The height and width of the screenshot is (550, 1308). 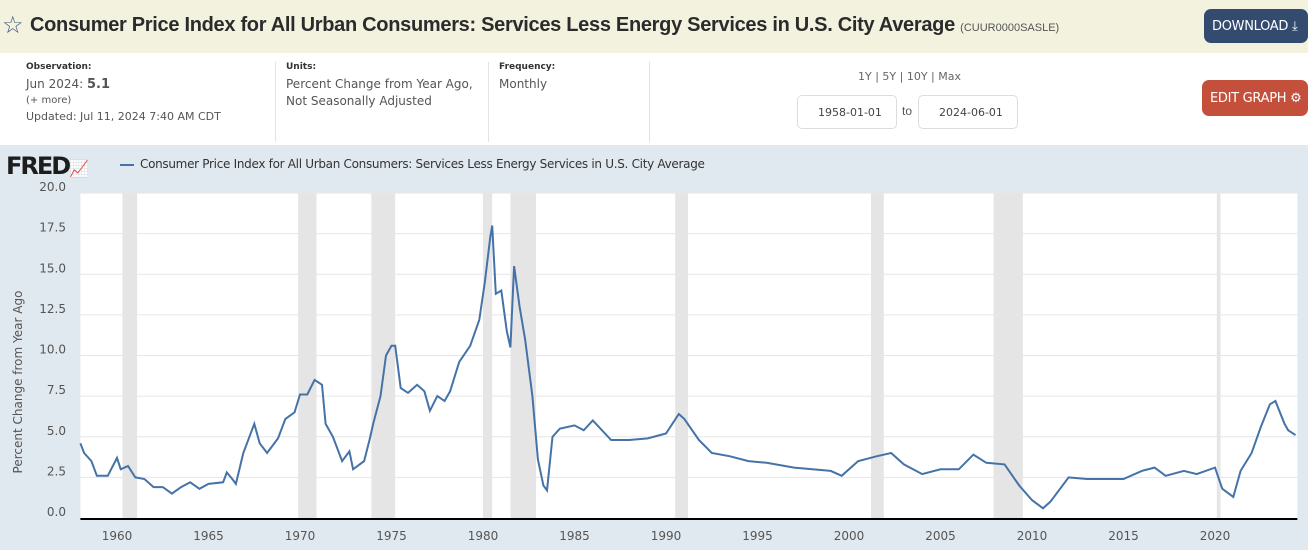 What do you see at coordinates (1294, 26) in the screenshot?
I see `download-icon: ⤓` at bounding box center [1294, 26].